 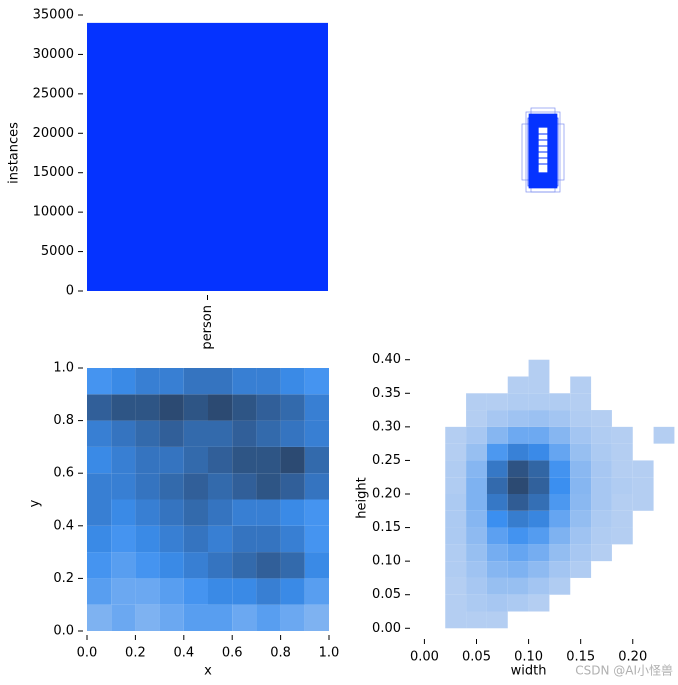 I want to click on y-tick-label: 0.40, so click(x=386, y=359).